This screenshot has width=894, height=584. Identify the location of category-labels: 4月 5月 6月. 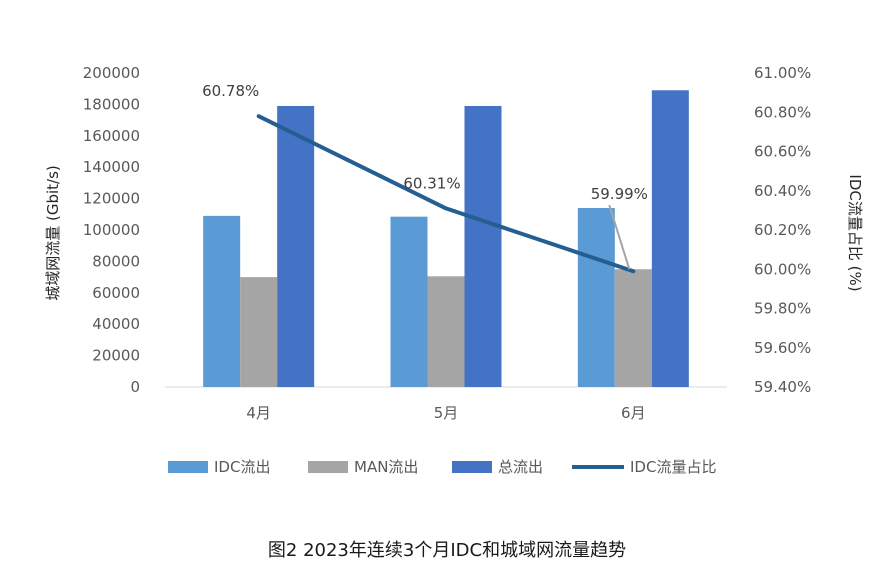
(445, 413).